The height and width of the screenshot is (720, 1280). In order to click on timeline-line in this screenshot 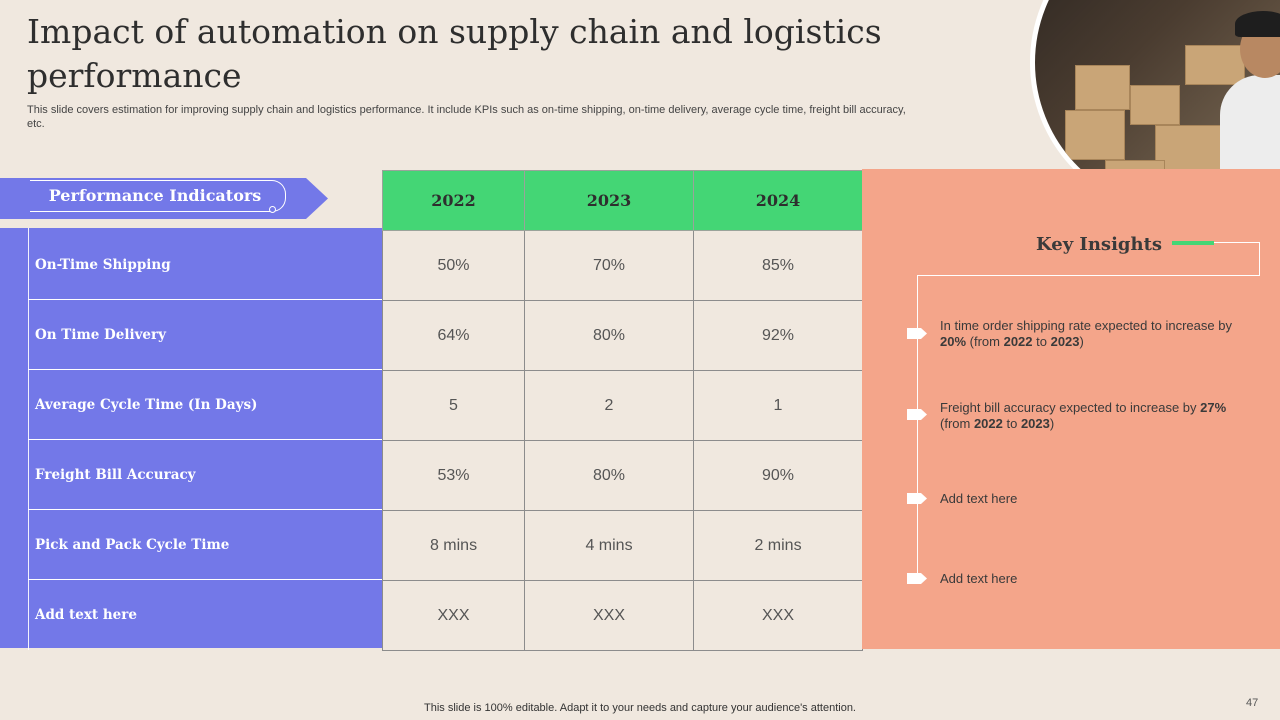, I will do `click(917, 427)`.